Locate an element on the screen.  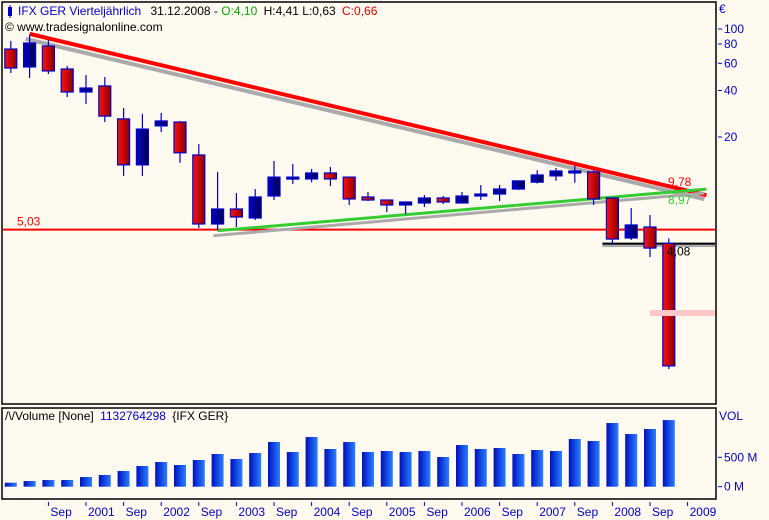
y-tick-label: 60 is located at coordinates (731, 63).